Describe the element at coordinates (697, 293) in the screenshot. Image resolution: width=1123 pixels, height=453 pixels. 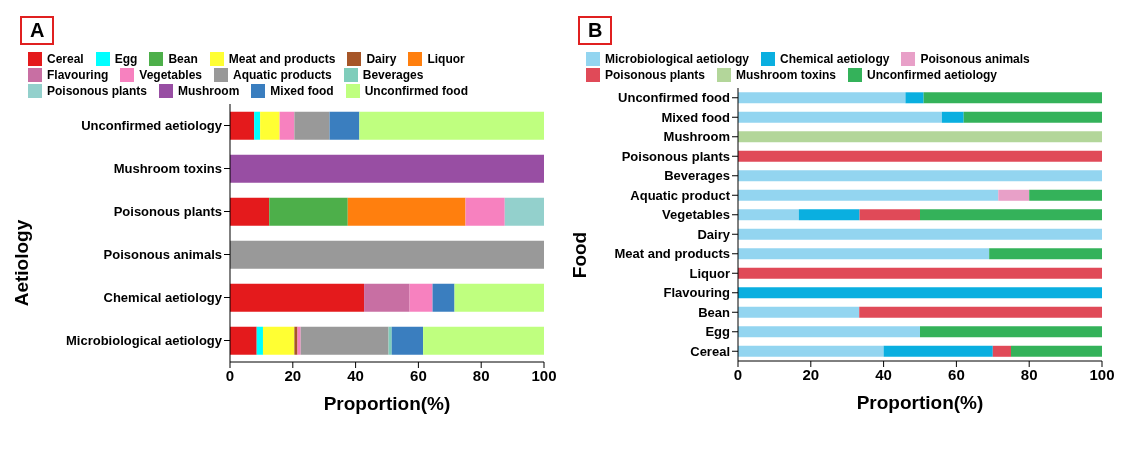
I see `y-tick-label: Flavouring` at that location.